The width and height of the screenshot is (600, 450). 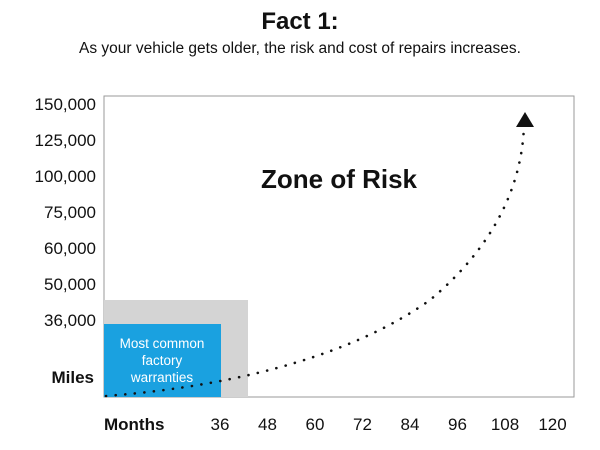 I want to click on y-tick-label: 36,000, so click(x=70, y=320).